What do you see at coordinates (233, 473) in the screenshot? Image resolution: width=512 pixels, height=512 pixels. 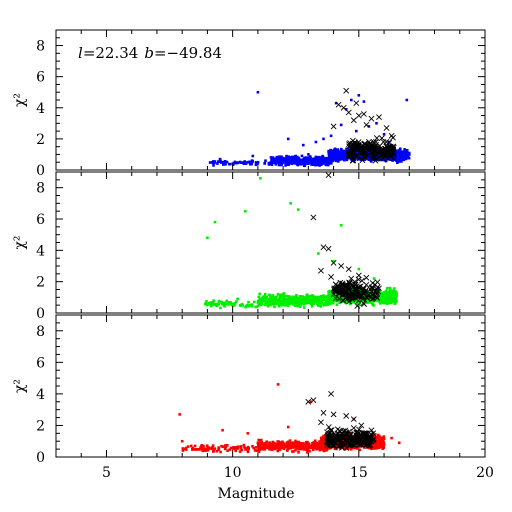 I see `x-tick-label: 10` at bounding box center [233, 473].